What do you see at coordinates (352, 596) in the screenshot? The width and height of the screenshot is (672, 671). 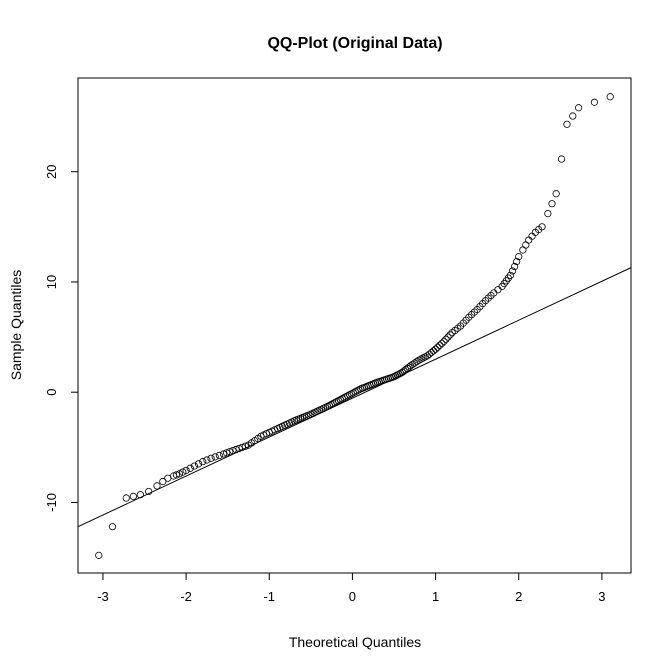 I see `x-tick-label: 0` at bounding box center [352, 596].